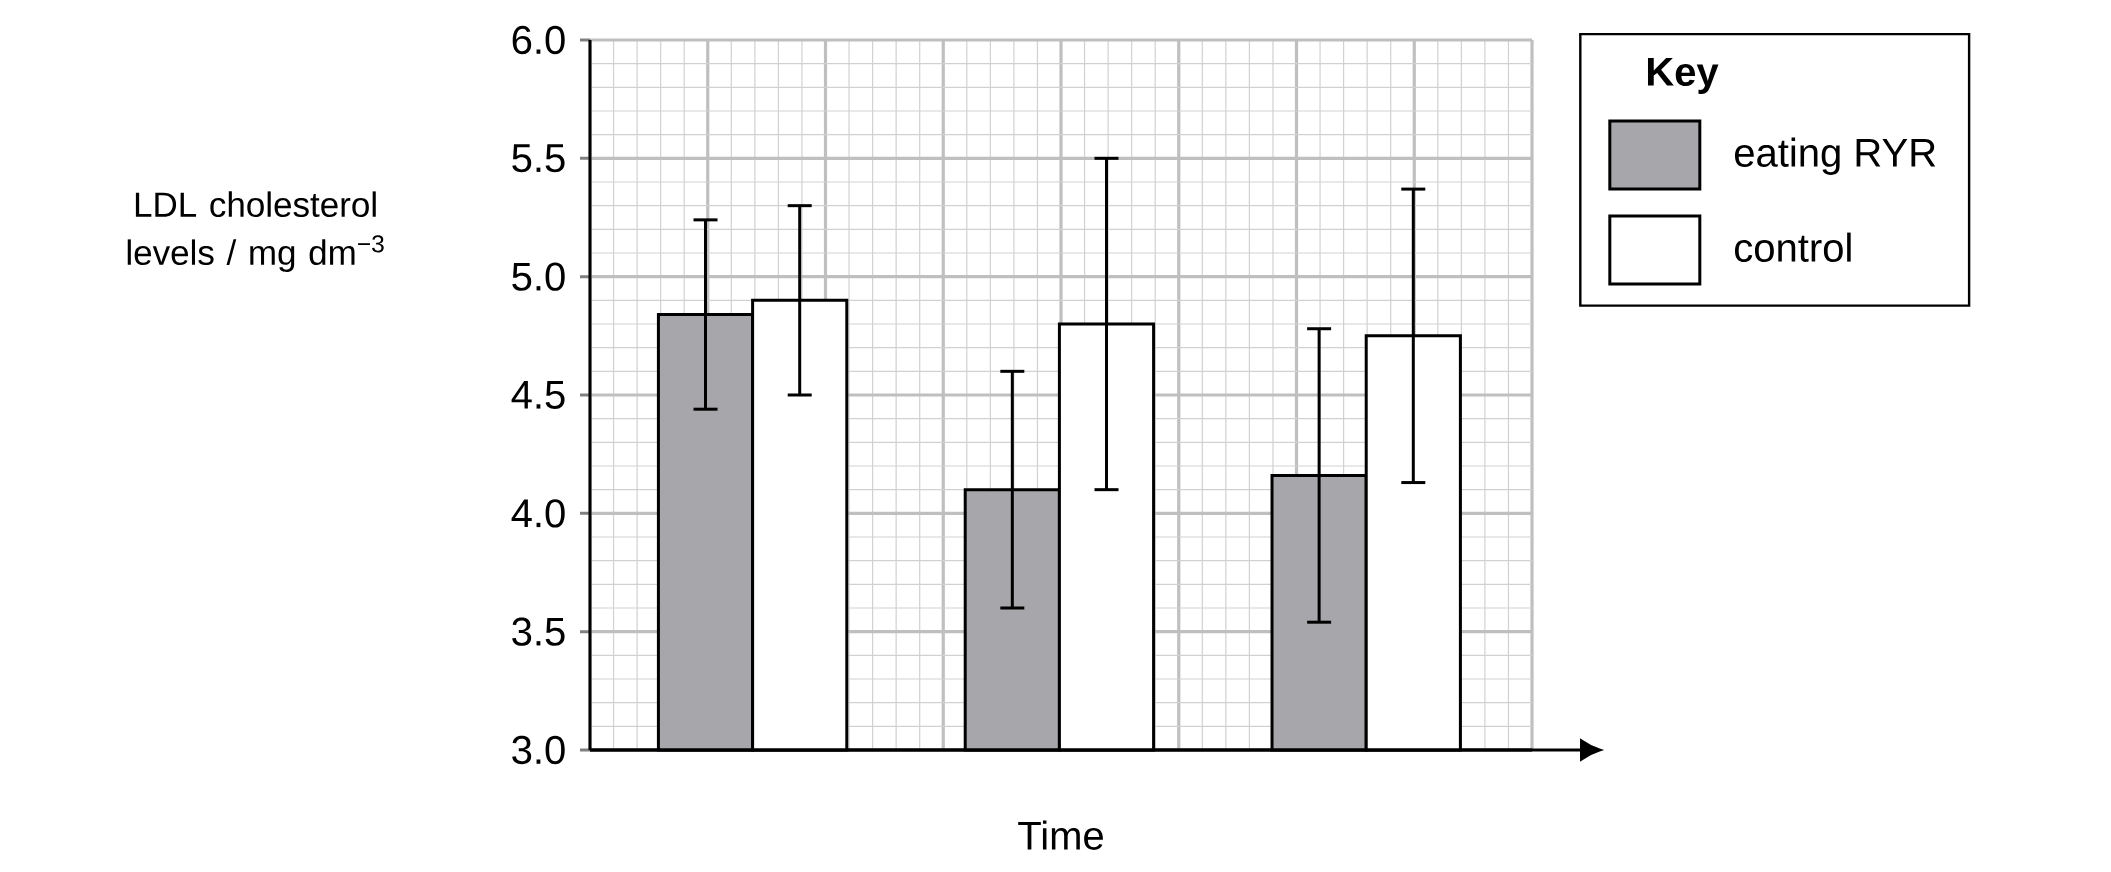  Describe the element at coordinates (538, 158) in the screenshot. I see `y-tick-label: 5.5` at that location.